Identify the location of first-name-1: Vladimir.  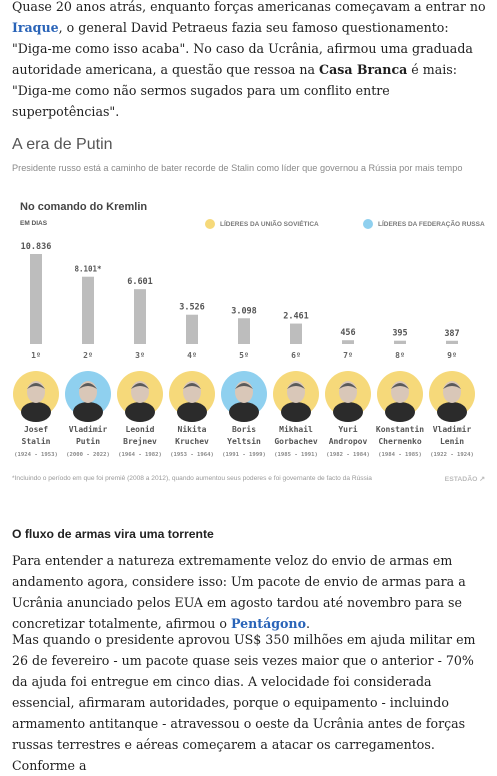
(88, 429).